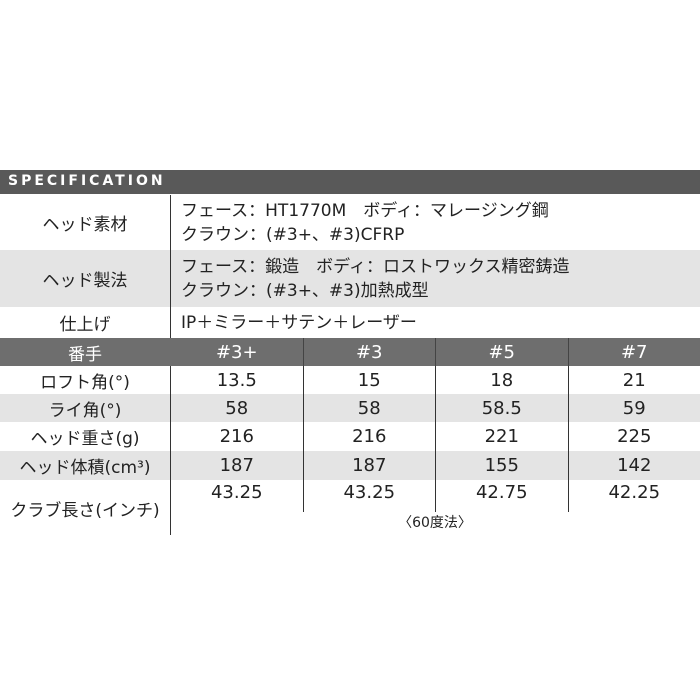  I want to click on header-cell: #3+, so click(236, 352).